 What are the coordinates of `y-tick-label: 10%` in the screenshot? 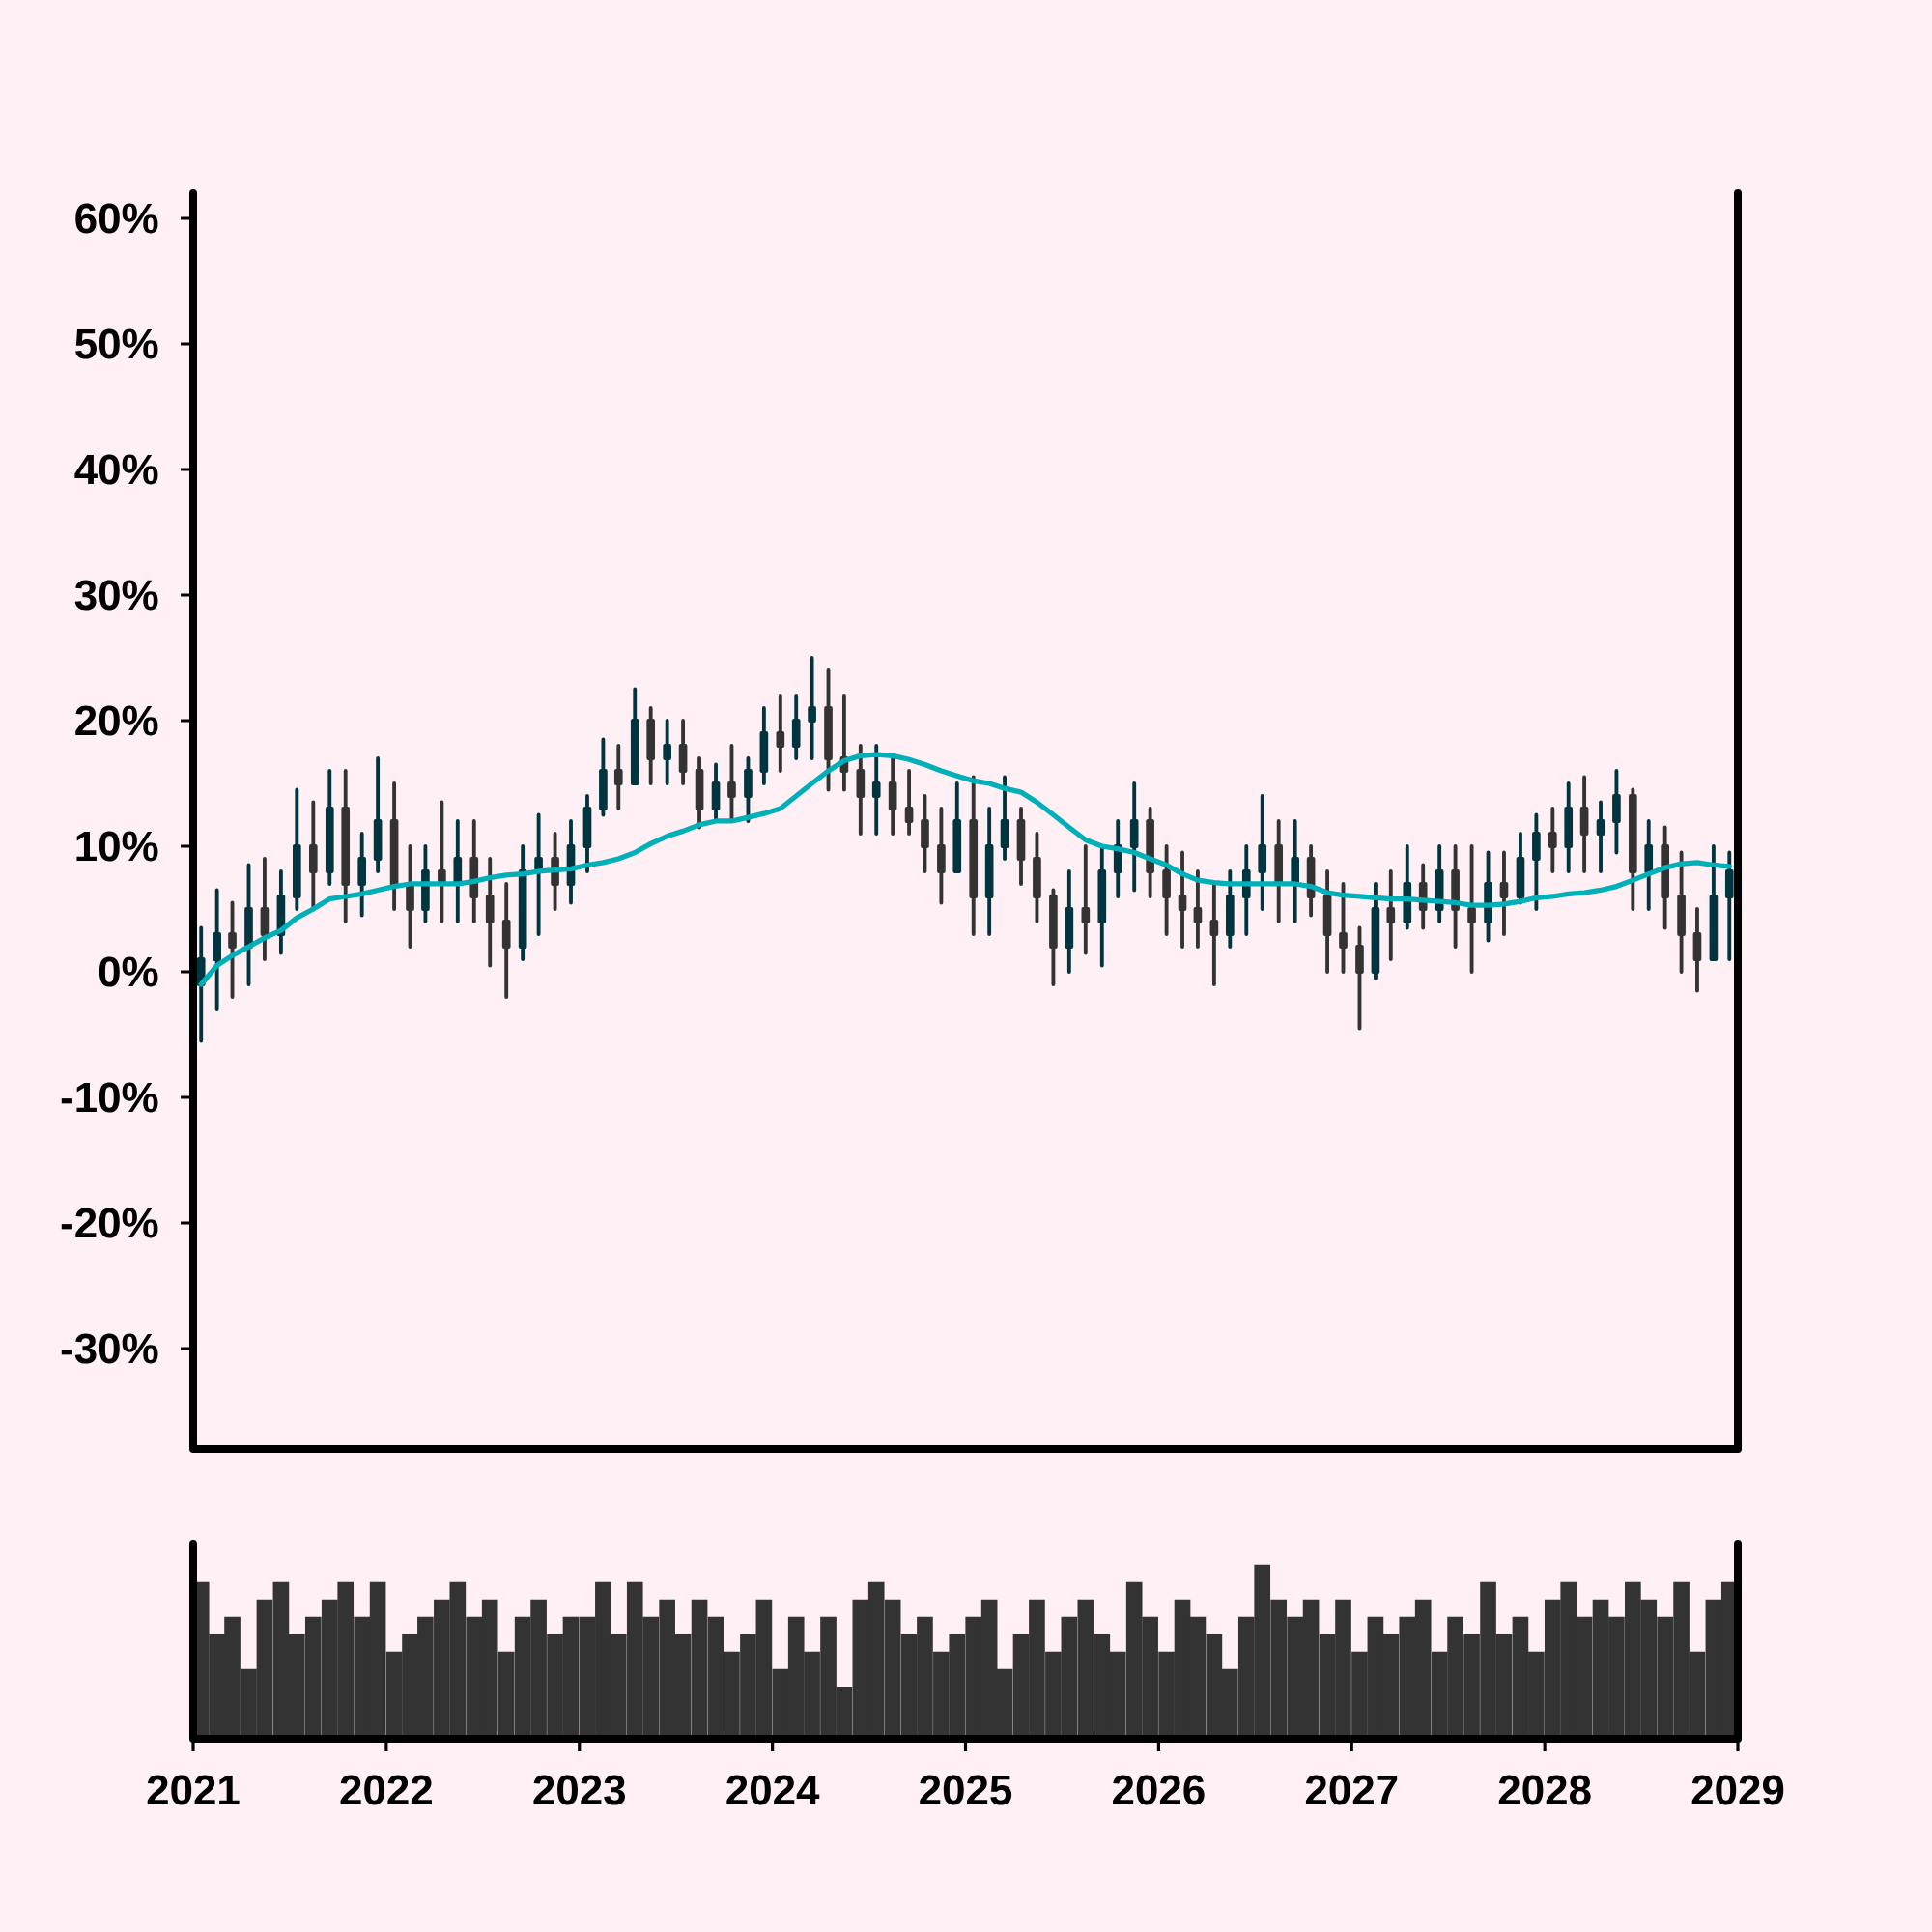 It's located at (117, 846).